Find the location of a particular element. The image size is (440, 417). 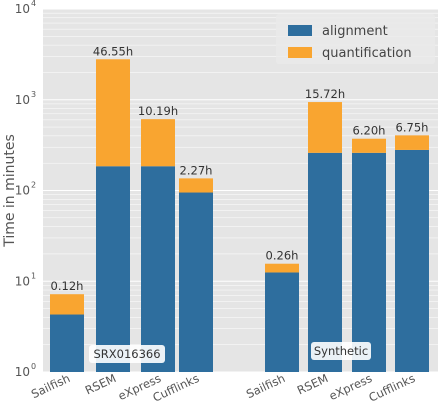

x-tick-label: eXpress is located at coordinates (350, 387).